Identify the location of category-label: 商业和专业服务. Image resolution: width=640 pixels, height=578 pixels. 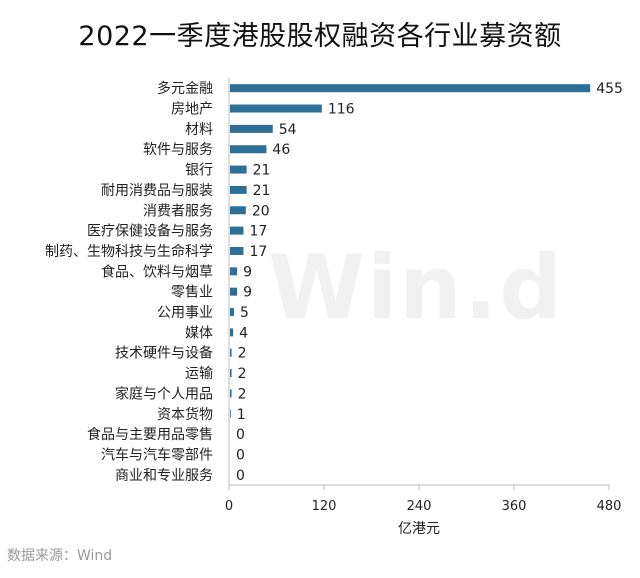
(164, 476).